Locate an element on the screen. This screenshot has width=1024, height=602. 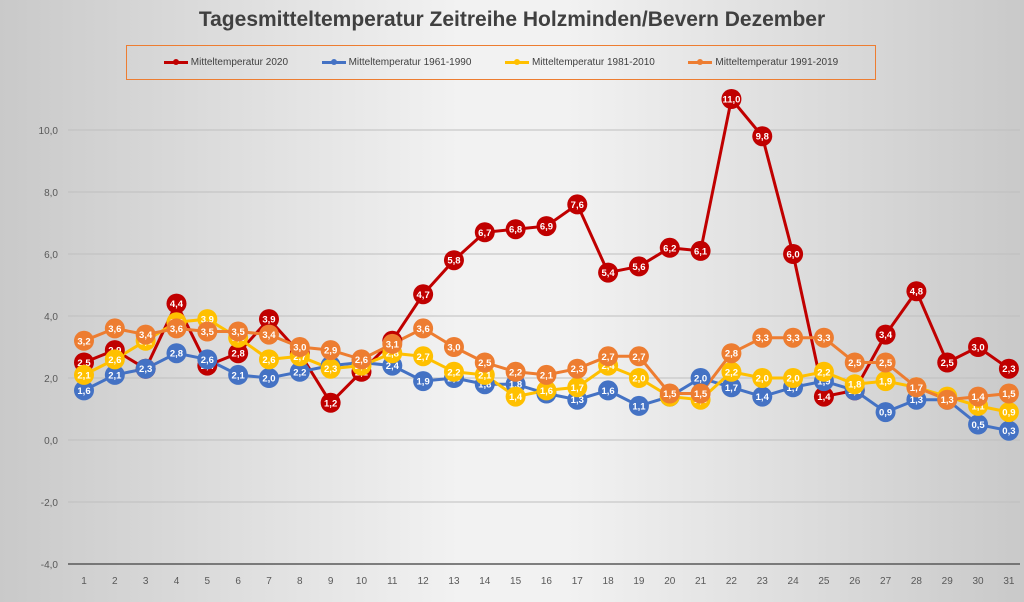
data-label: 4,8 is located at coordinates (916, 292).